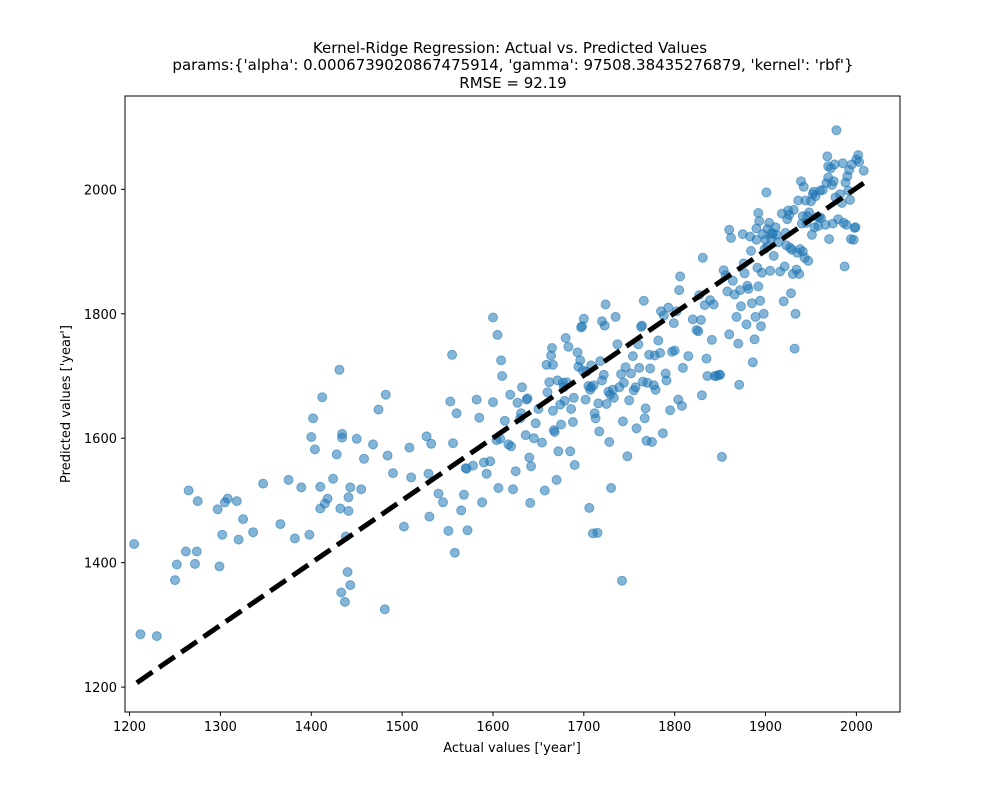 Image resolution: width=1000 pixels, height=800 pixels. I want to click on x-tick-label: 1800, so click(674, 727).